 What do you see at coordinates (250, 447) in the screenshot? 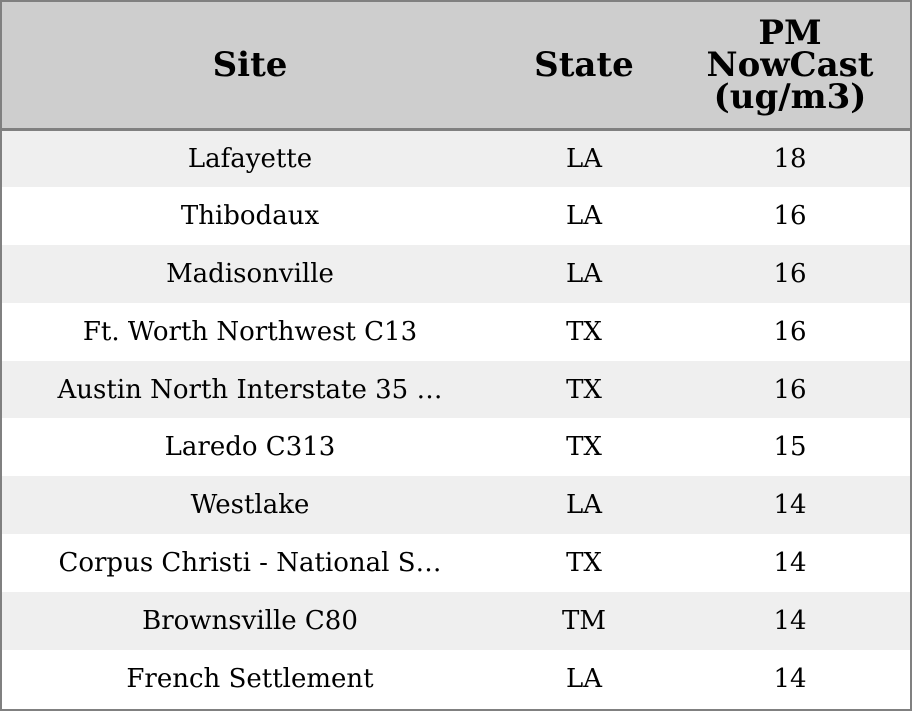
I see `cell-site: Laredo C313` at bounding box center [250, 447].